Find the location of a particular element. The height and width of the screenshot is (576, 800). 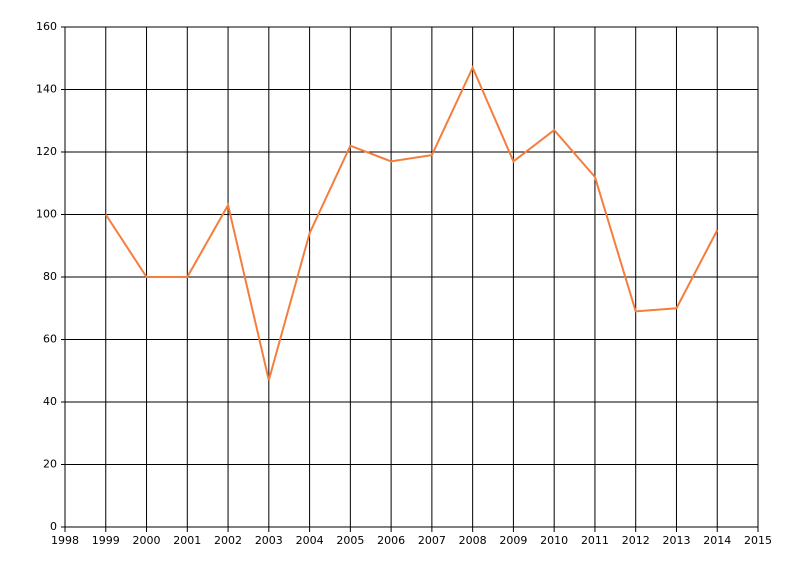

x-tick-label: 2009 is located at coordinates (513, 540).